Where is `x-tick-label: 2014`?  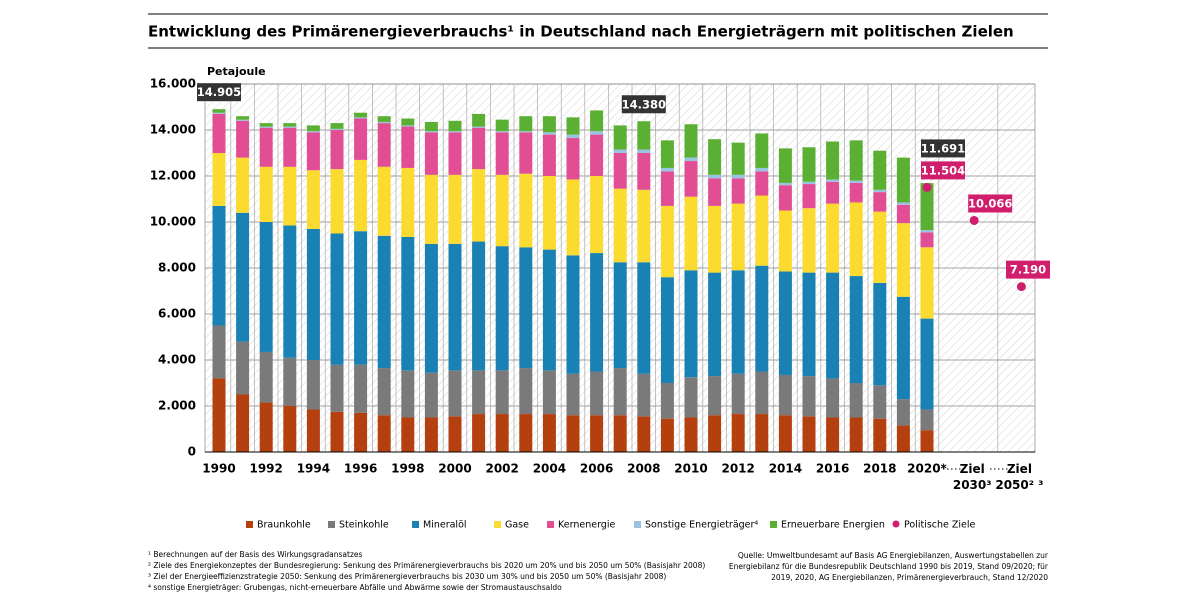 x-tick-label: 2014 is located at coordinates (785, 469).